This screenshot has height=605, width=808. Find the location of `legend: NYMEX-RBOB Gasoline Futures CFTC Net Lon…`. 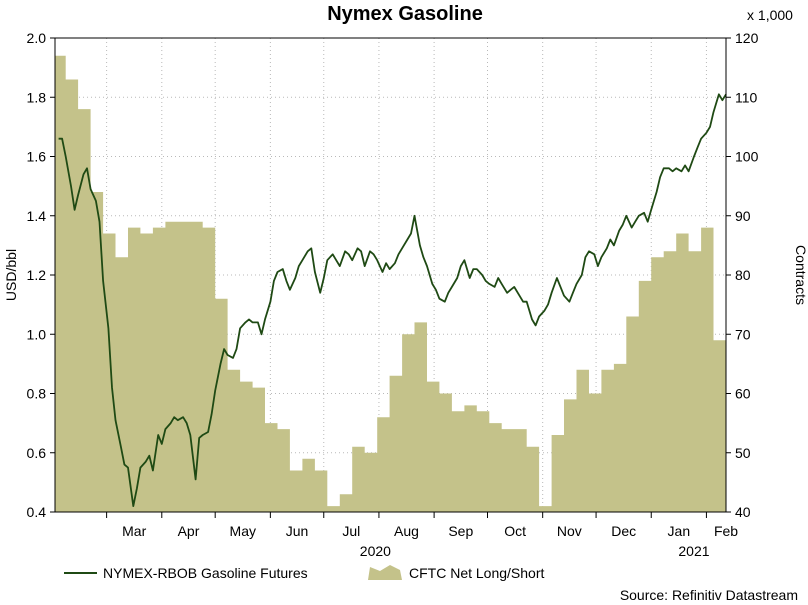

legend: NYMEX-RBOB Gasoline Futures CFTC Net Lon… is located at coordinates (304, 573).